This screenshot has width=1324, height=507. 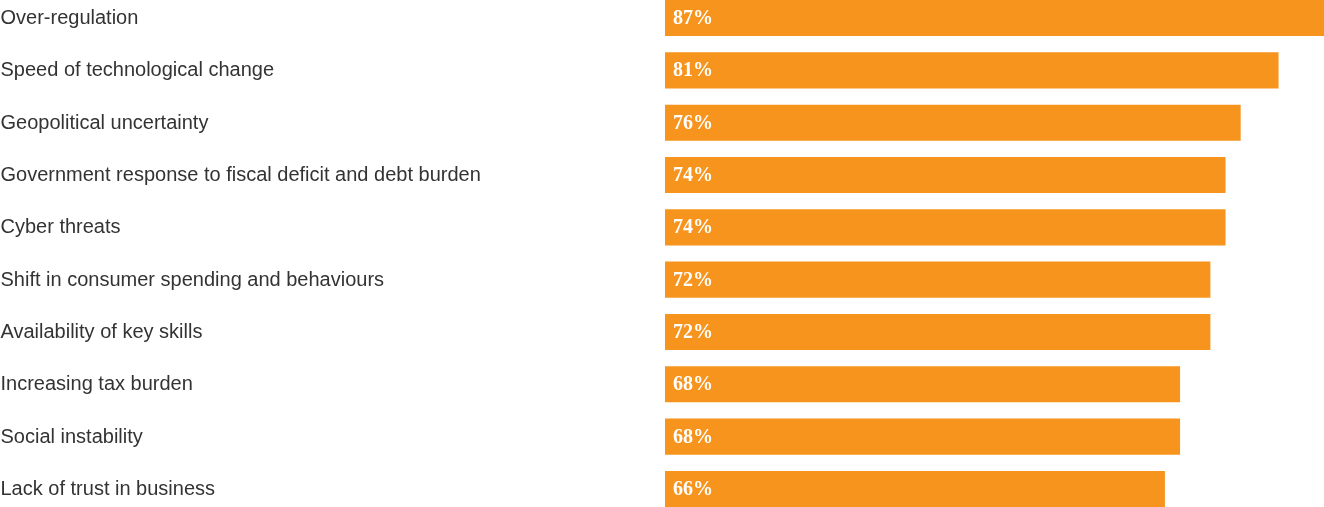 What do you see at coordinates (192, 278) in the screenshot?
I see `y-tick-label: Shift in consumer spending and behaviours` at bounding box center [192, 278].